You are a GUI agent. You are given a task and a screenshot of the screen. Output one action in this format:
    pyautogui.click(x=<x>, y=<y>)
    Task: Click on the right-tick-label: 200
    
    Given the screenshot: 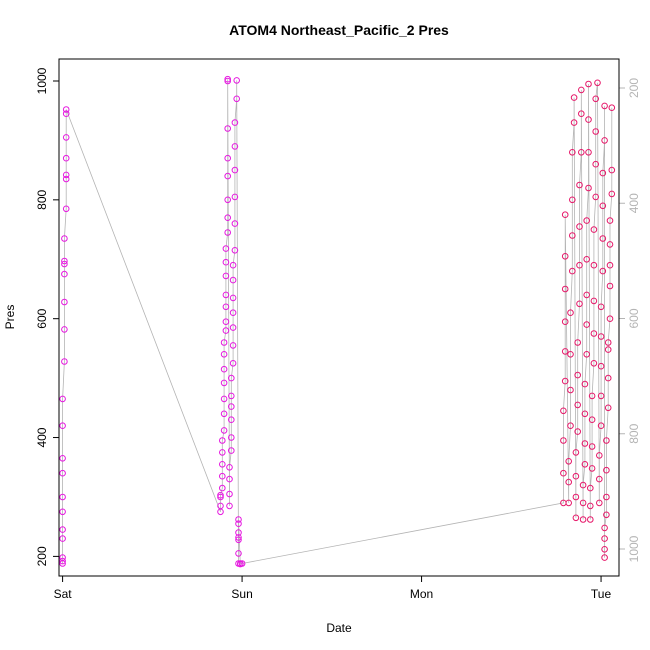 What is the action you would take?
    pyautogui.click(x=634, y=88)
    